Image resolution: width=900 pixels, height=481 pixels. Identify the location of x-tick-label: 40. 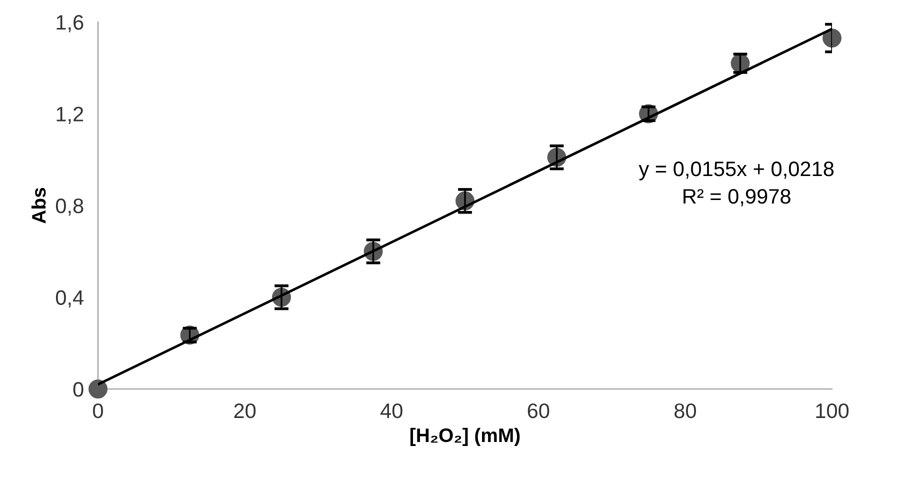
(391, 410).